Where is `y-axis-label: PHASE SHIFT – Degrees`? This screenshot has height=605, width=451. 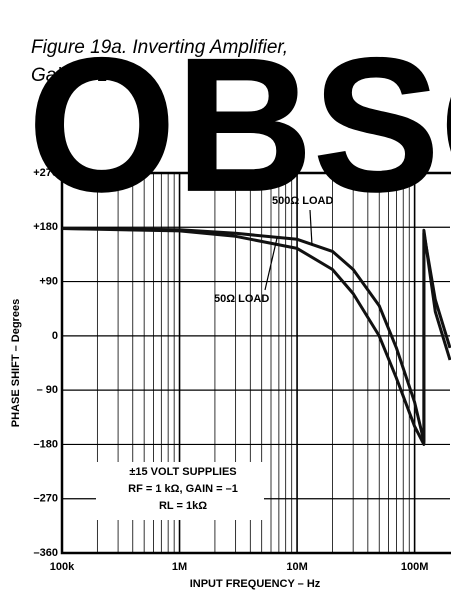
y-axis-label: PHASE SHIFT – Degrees is located at coordinates (16, 363).